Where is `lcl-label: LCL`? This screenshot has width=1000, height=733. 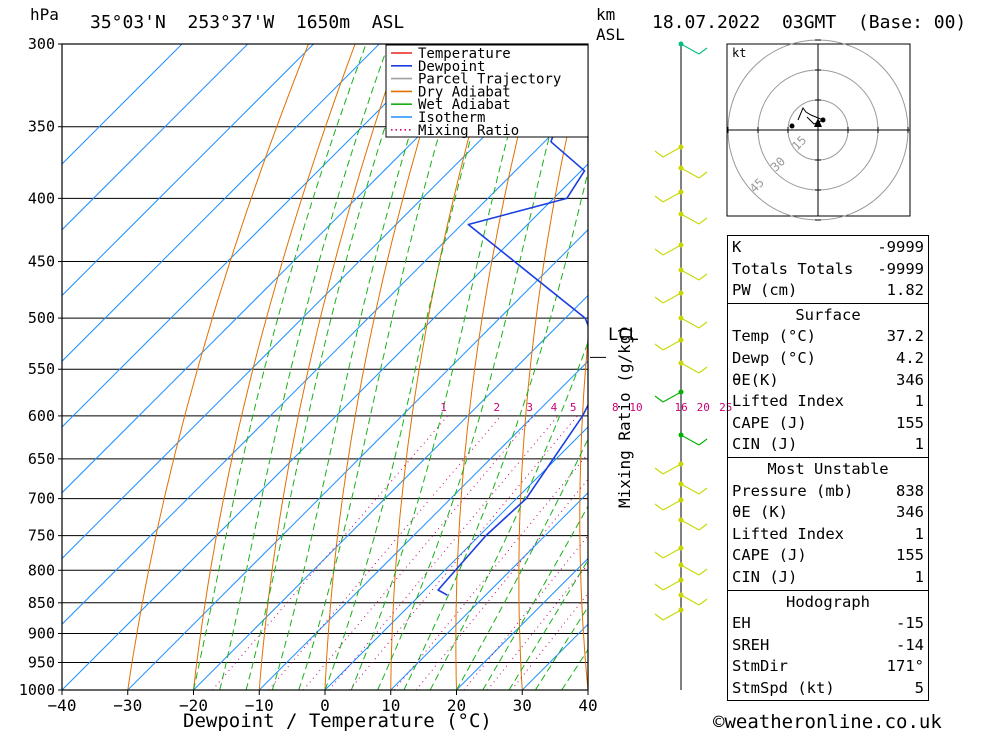 lcl-label: LCL is located at coordinates (623, 335).